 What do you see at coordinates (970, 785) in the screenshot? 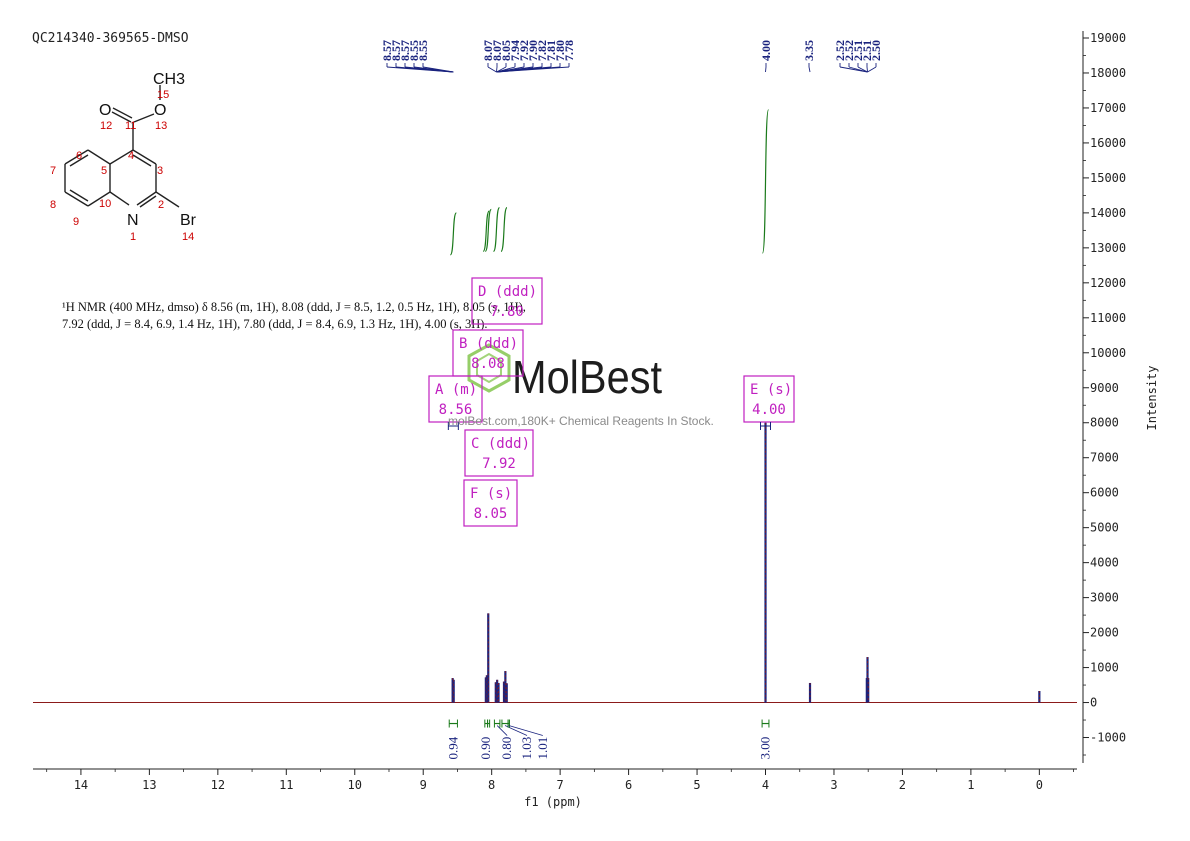
I see `x-tick-label: 1` at bounding box center [970, 785].